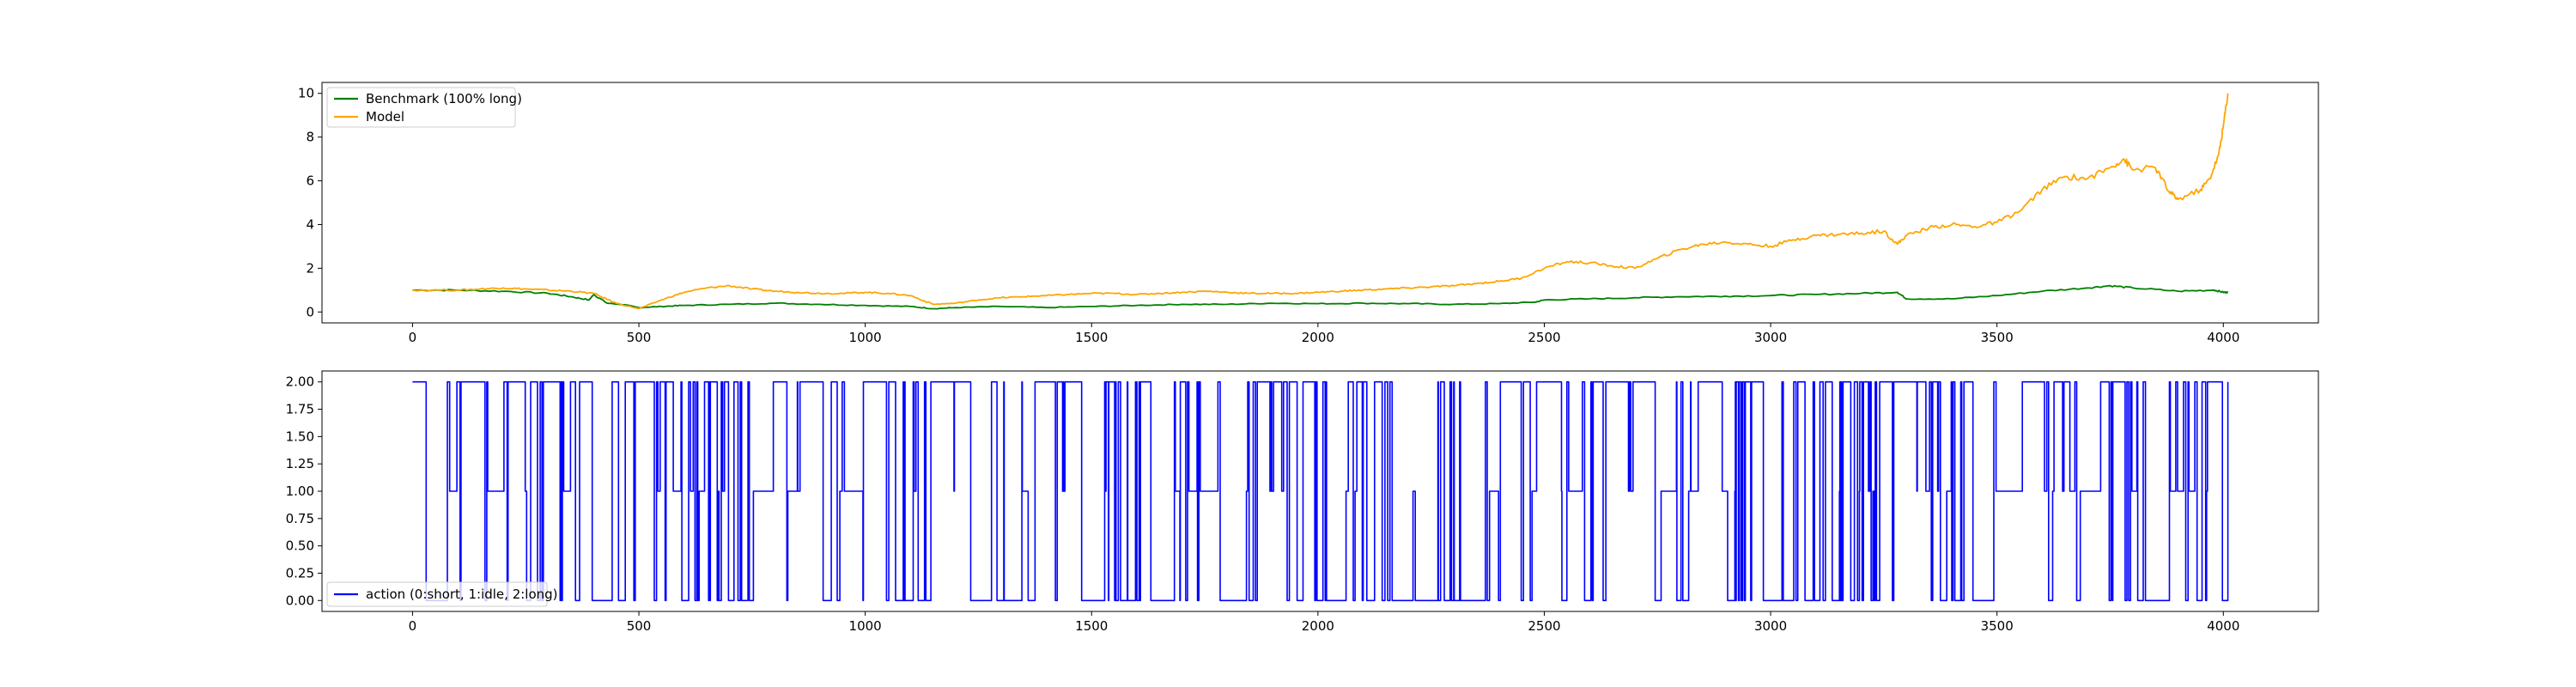 The width and height of the screenshot is (2576, 687). Describe the element at coordinates (385, 117) in the screenshot. I see `legend-label-model: Model` at that location.